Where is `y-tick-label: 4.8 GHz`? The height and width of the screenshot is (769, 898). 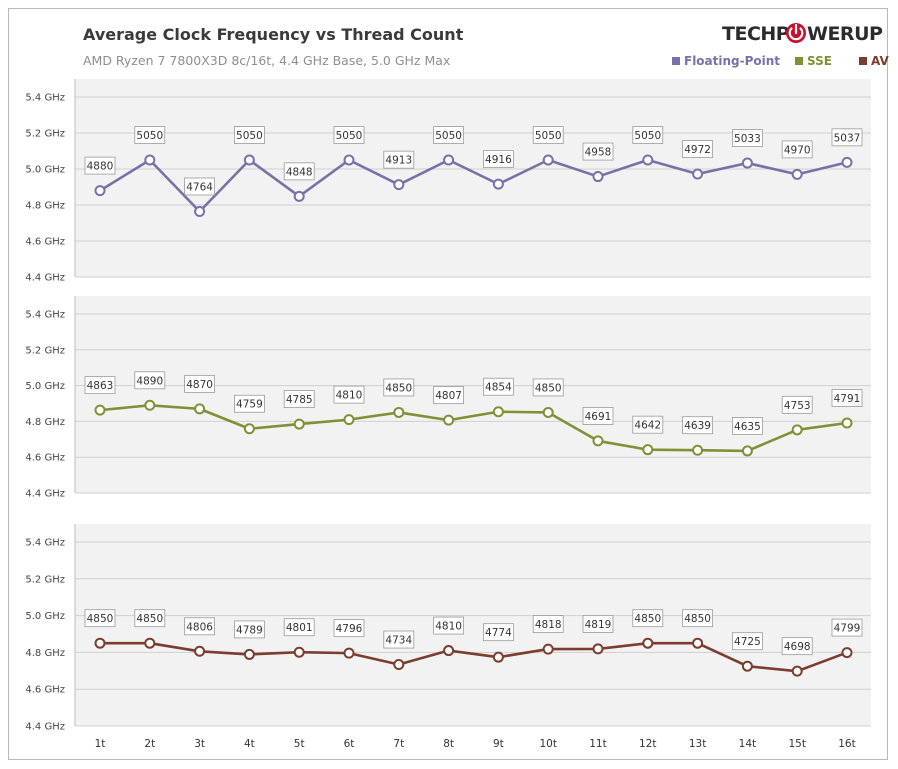
y-tick-label: 4.8 GHz is located at coordinates (45, 206).